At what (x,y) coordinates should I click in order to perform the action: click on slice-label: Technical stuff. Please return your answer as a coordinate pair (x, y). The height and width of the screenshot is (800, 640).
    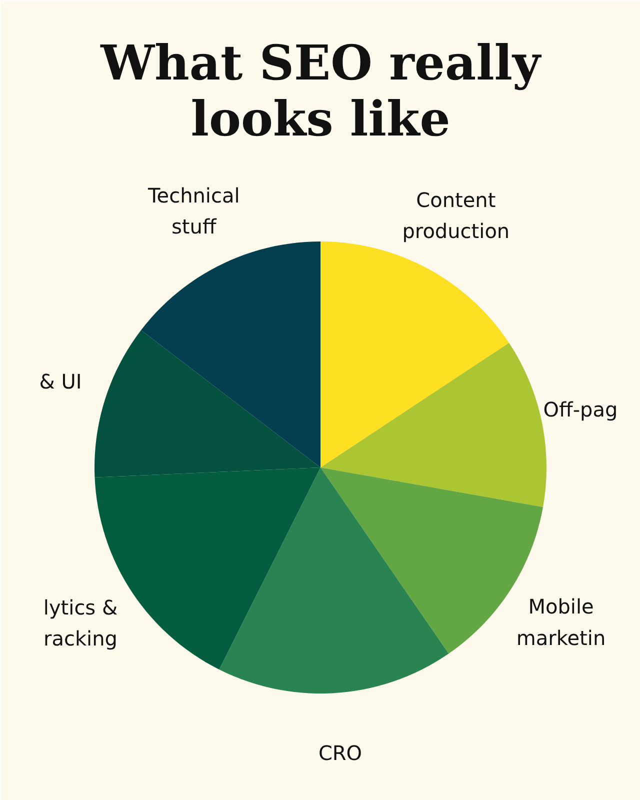
    Looking at the image, I should click on (193, 211).